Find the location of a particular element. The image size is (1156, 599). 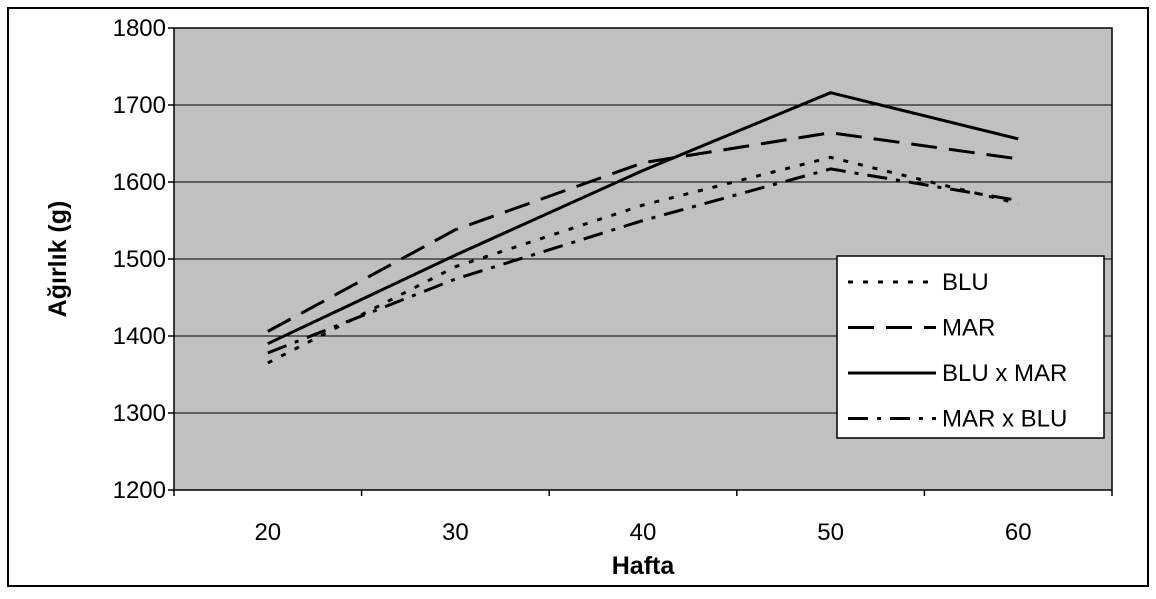

x-tick-label: 60 is located at coordinates (1018, 532).